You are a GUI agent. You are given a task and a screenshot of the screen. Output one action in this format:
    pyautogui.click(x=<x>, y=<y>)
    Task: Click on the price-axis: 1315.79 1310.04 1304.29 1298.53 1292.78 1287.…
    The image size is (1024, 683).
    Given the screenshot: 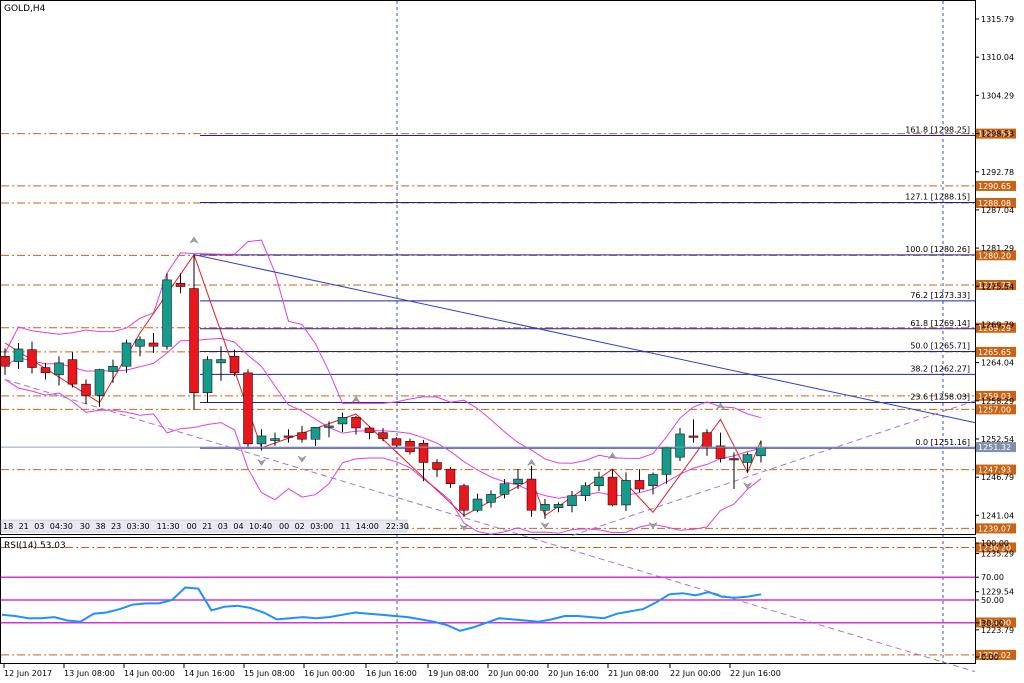 What is the action you would take?
    pyautogui.click(x=994, y=325)
    